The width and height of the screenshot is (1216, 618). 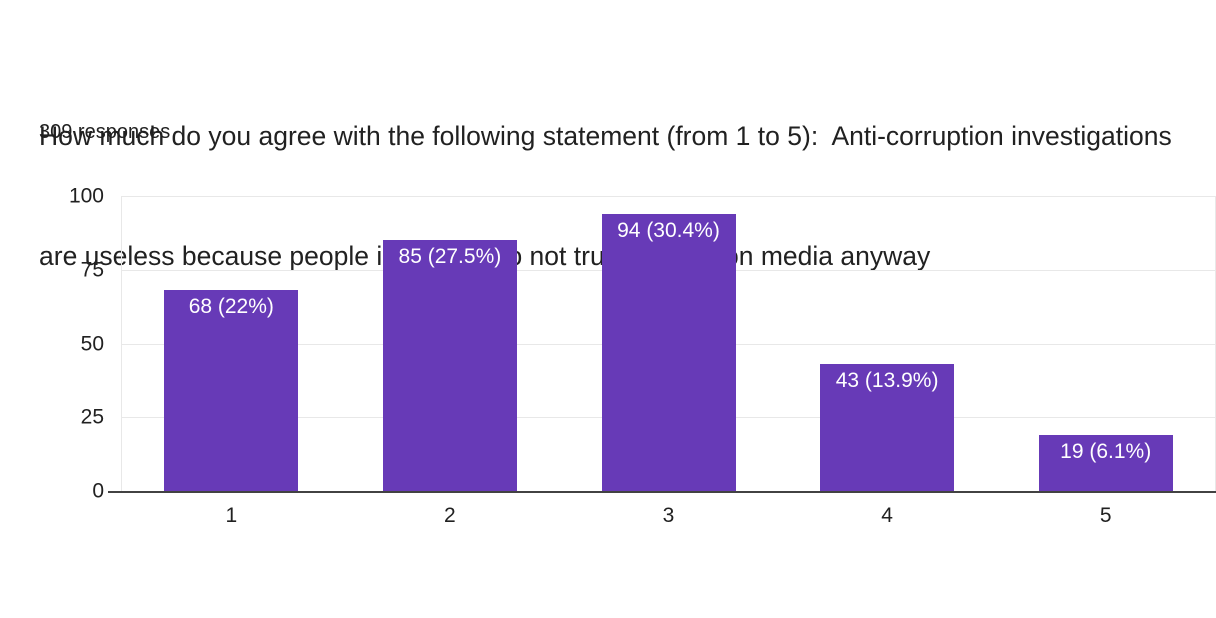 What do you see at coordinates (450, 257) in the screenshot?
I see `bar-value-label: 85 (27.5%)` at bounding box center [450, 257].